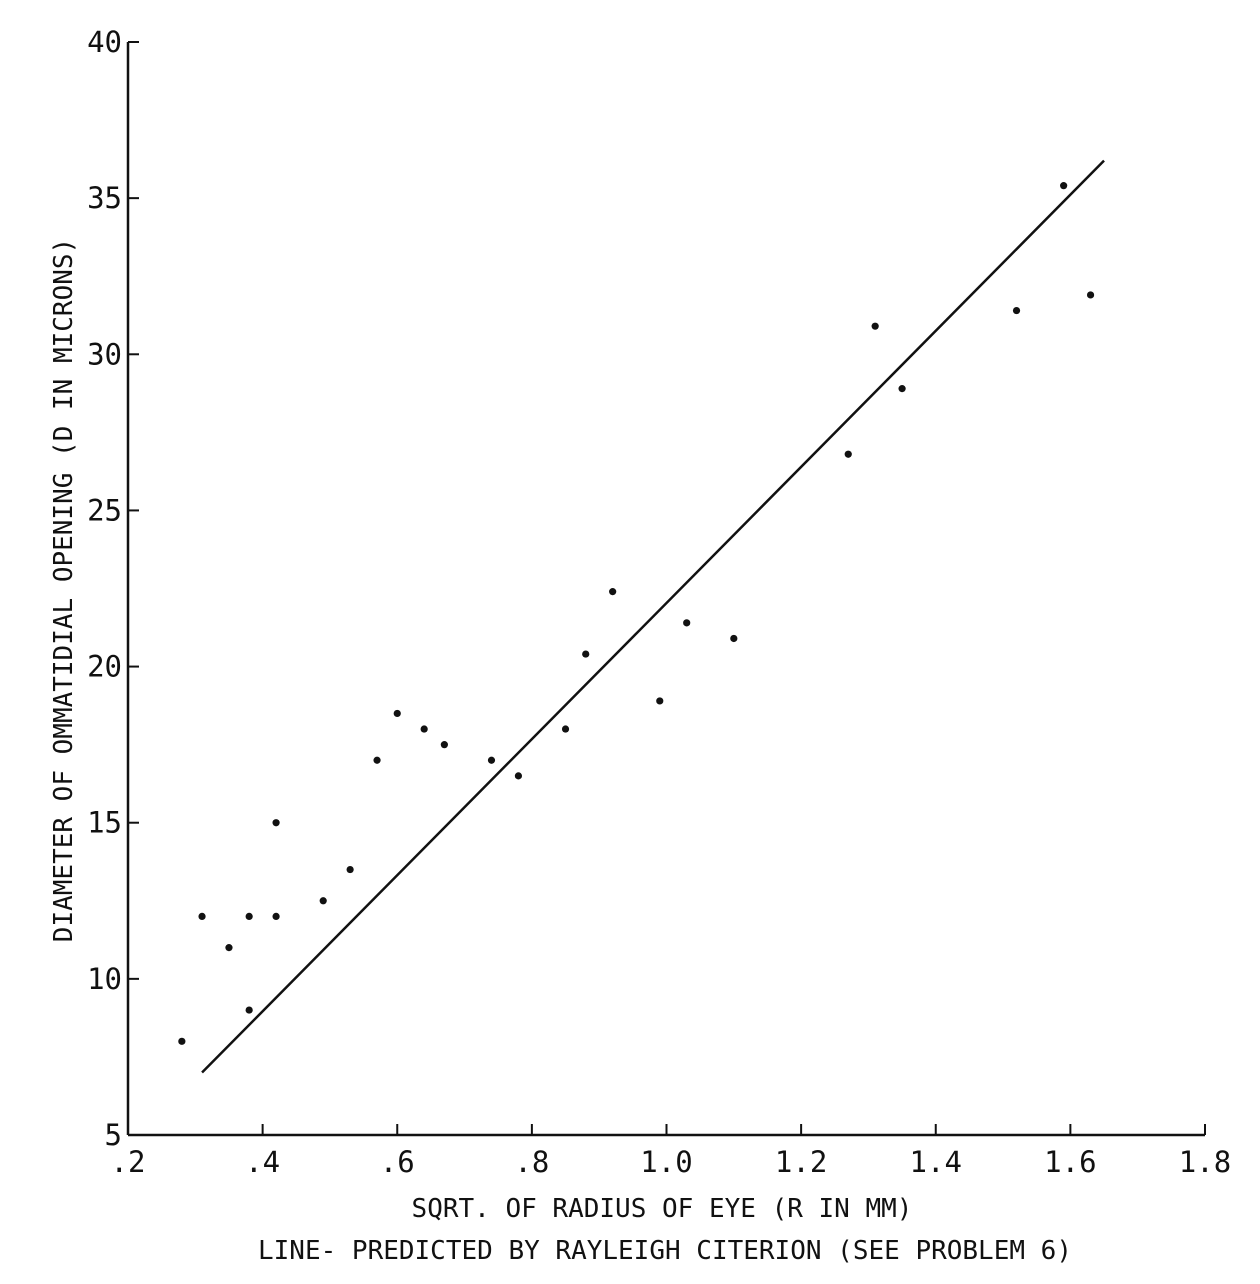 The image size is (1260, 1284). What do you see at coordinates (104, 667) in the screenshot?
I see `y-tick-label: 20` at bounding box center [104, 667].